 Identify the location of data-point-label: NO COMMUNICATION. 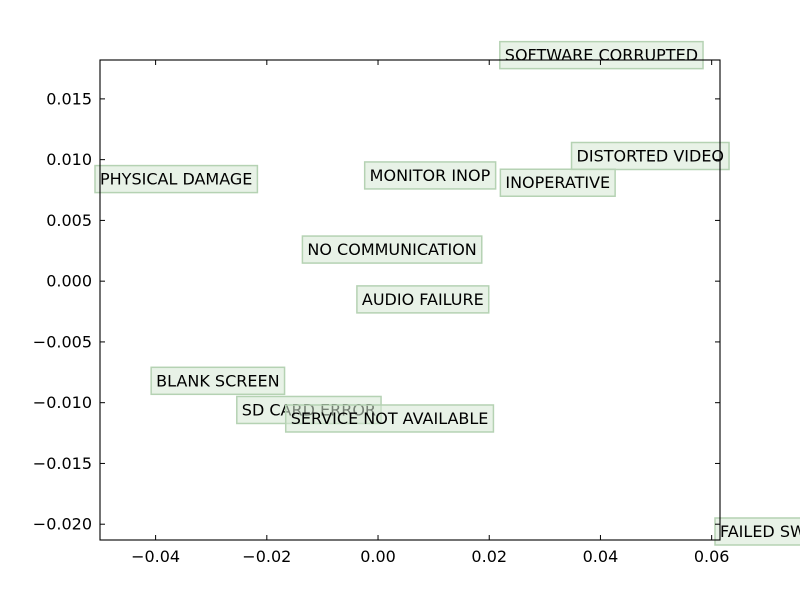
(391, 249).